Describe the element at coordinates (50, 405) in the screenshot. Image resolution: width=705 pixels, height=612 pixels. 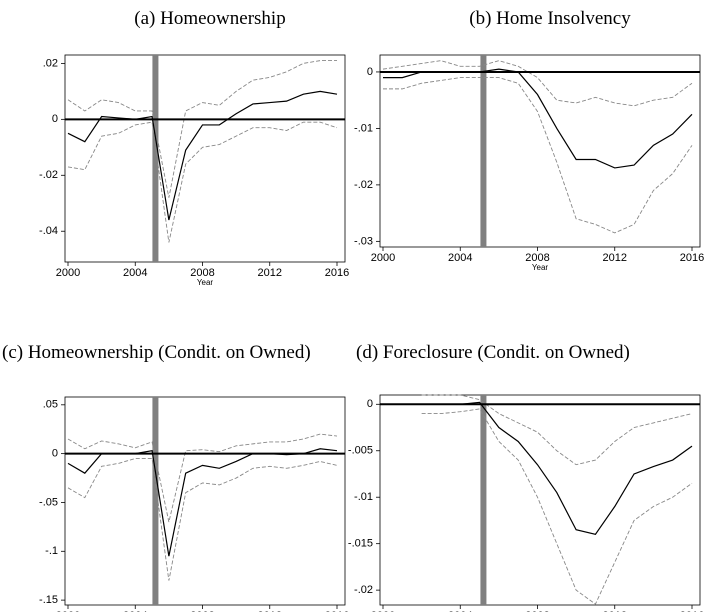
I see `y-tick-label: .05` at that location.